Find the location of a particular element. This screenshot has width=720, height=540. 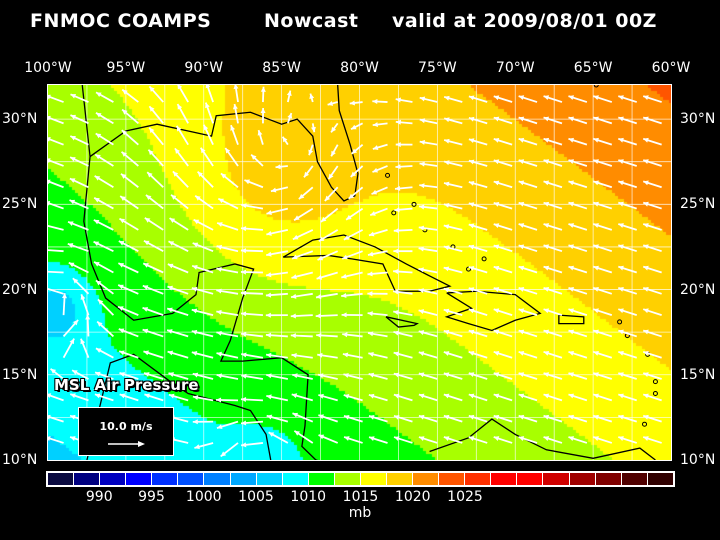

lon-label: 90°W is located at coordinates (204, 68).